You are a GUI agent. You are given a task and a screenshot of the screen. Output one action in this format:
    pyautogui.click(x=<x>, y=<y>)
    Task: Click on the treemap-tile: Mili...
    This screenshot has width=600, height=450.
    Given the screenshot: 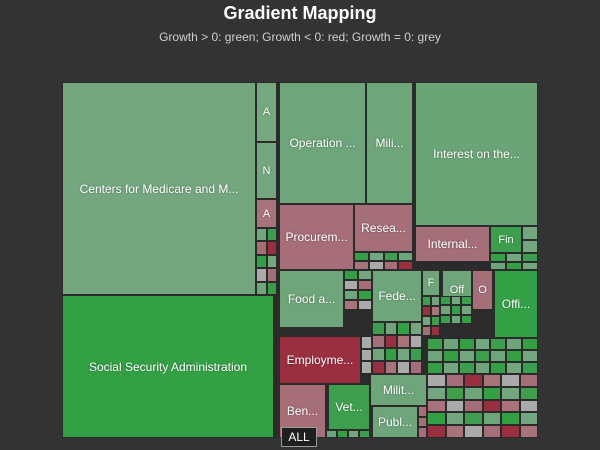 What is the action you would take?
    pyautogui.click(x=389, y=143)
    